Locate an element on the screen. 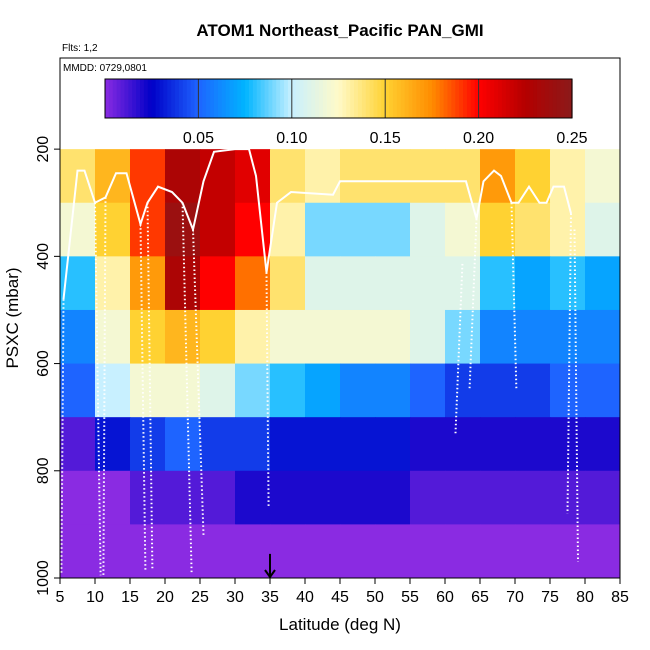  x-axis-label: Latitude (deg N) is located at coordinates (340, 624).